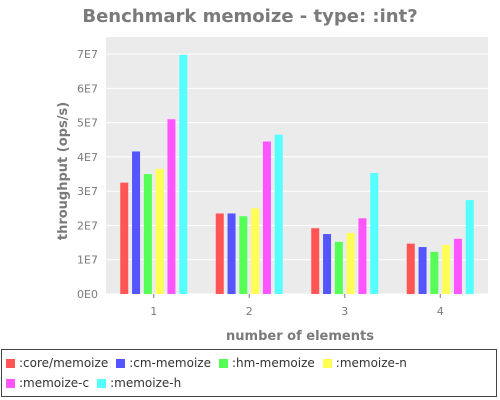 The image size is (500, 400). I want to click on legend-label: :memoize-h, so click(146, 383).